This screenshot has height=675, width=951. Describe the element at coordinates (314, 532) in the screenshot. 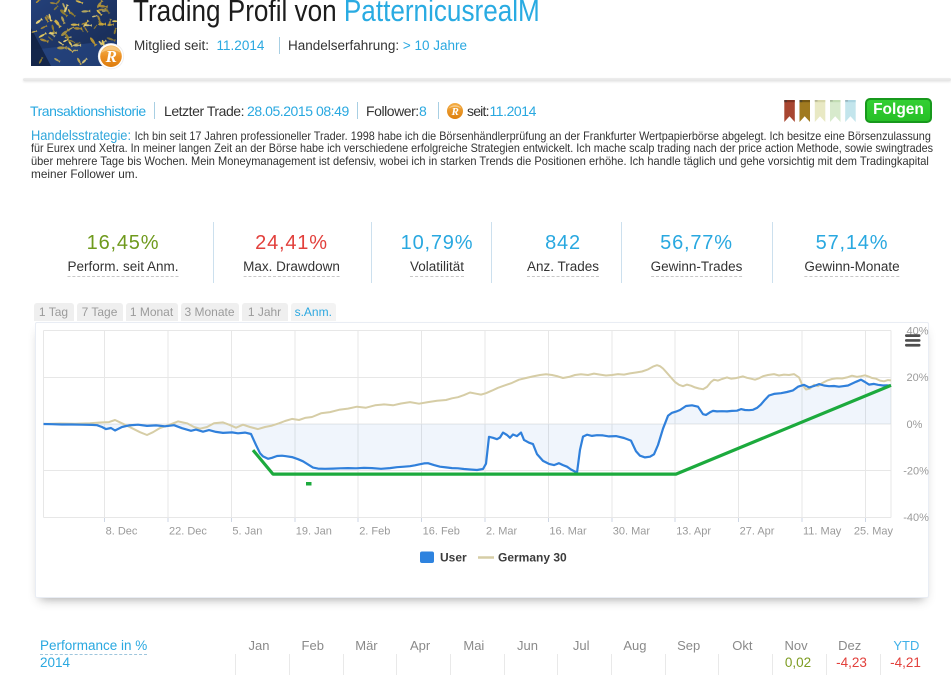

I see `svg-text: 19. Jan` at that location.